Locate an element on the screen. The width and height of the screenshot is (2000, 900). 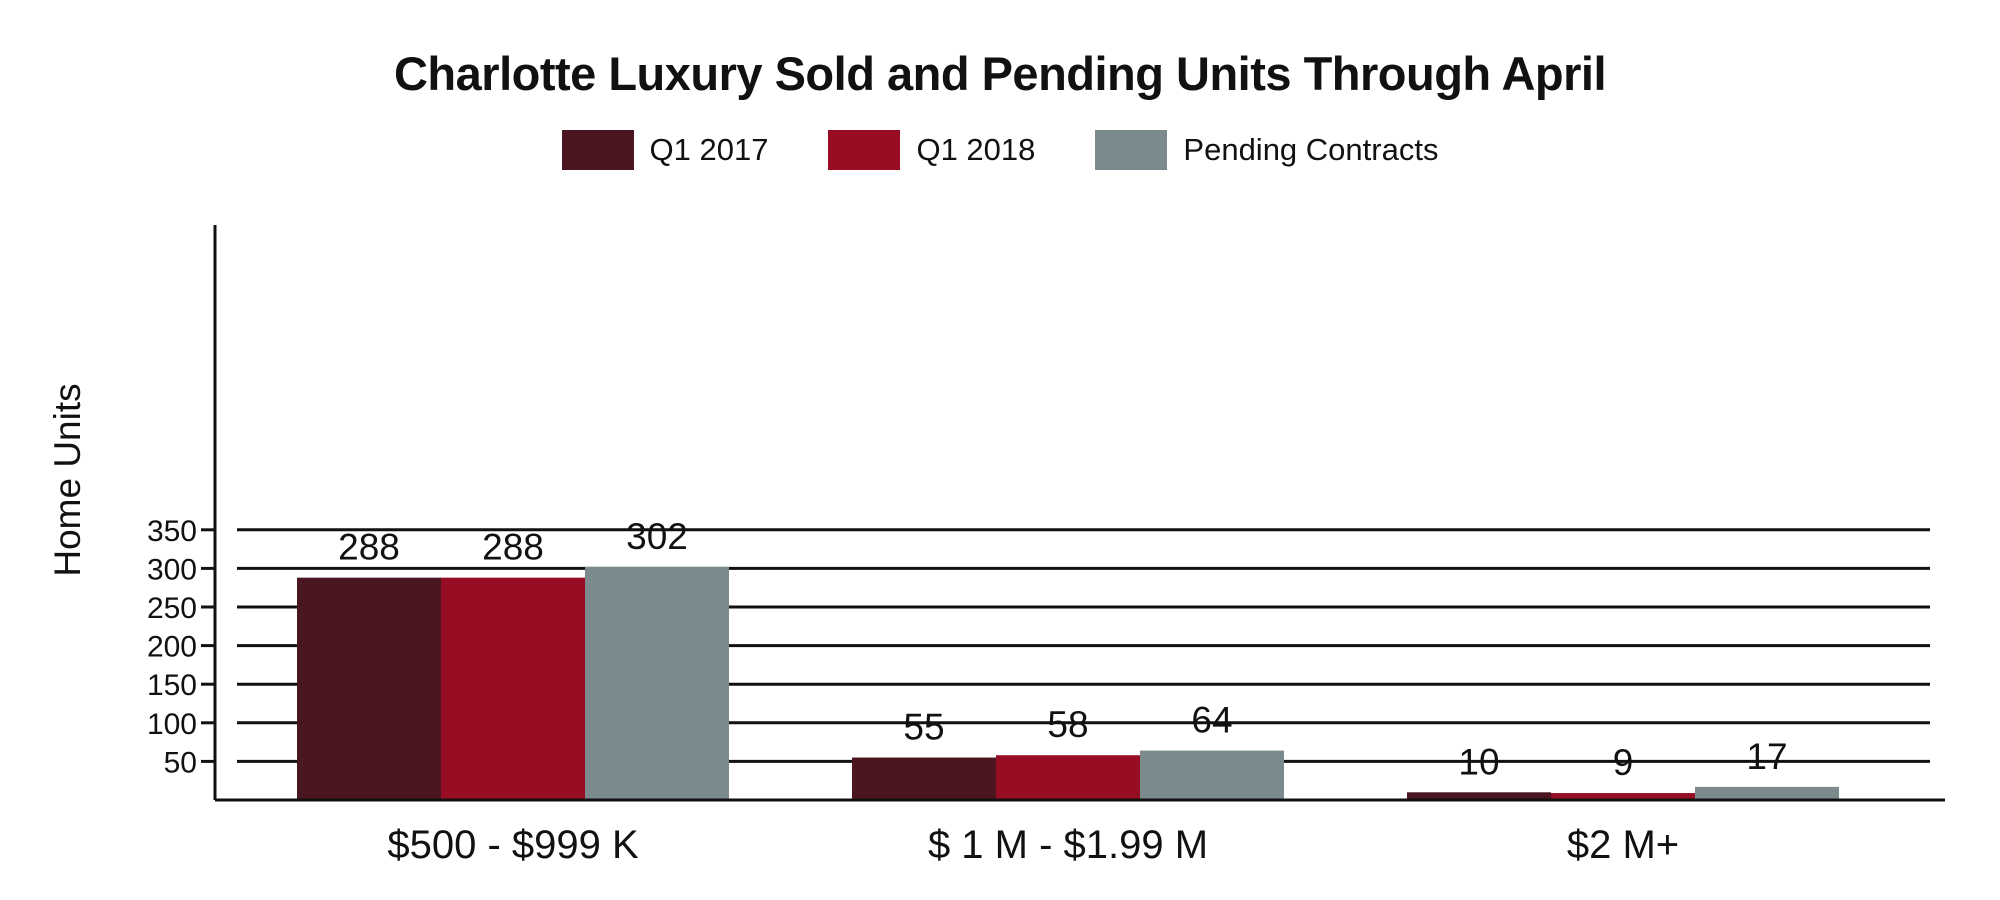
legend: Q1 2017 Q1 2018 Pending Contracts is located at coordinates (1000, 150).